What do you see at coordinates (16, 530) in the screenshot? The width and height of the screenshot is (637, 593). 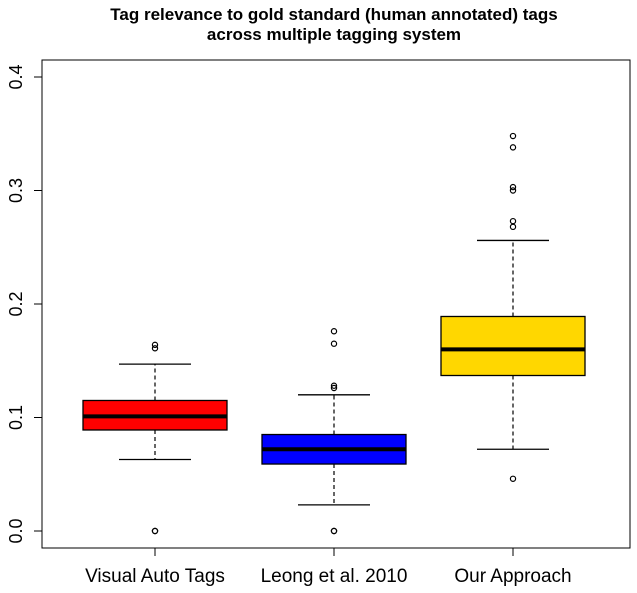 I see `y-tick-label: 0.0` at bounding box center [16, 530].